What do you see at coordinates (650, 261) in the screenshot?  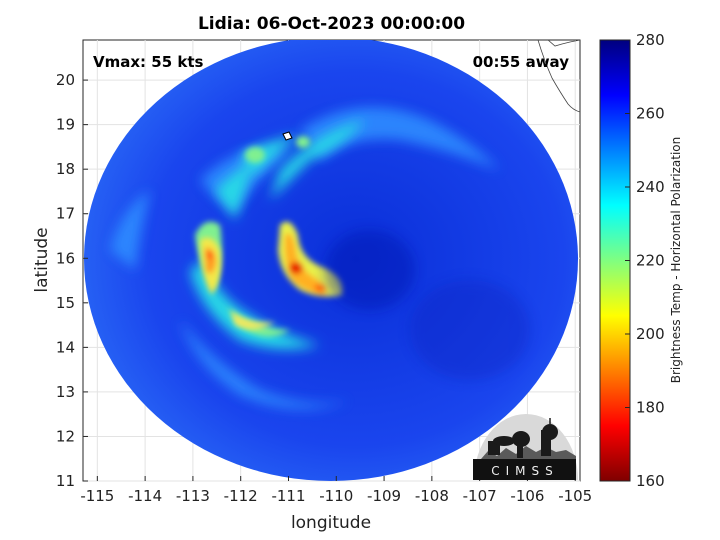 I see `colorbar-tick-label: 220` at bounding box center [650, 261].